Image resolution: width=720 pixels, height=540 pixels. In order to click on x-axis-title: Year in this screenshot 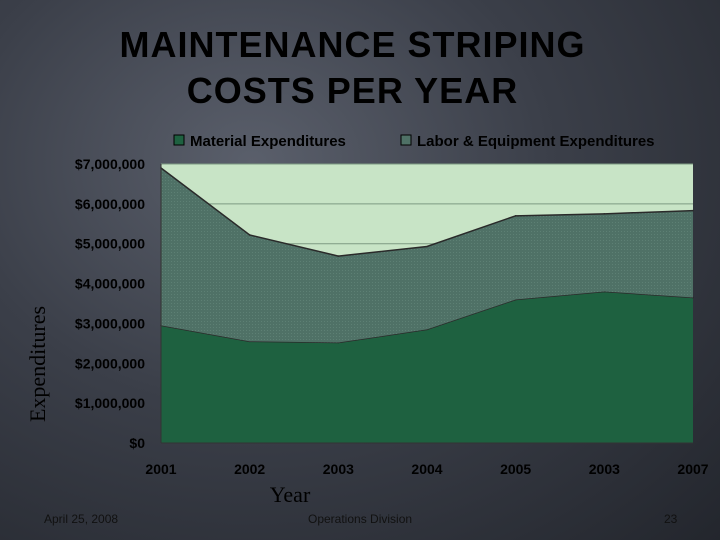, I will do `click(290, 494)`.